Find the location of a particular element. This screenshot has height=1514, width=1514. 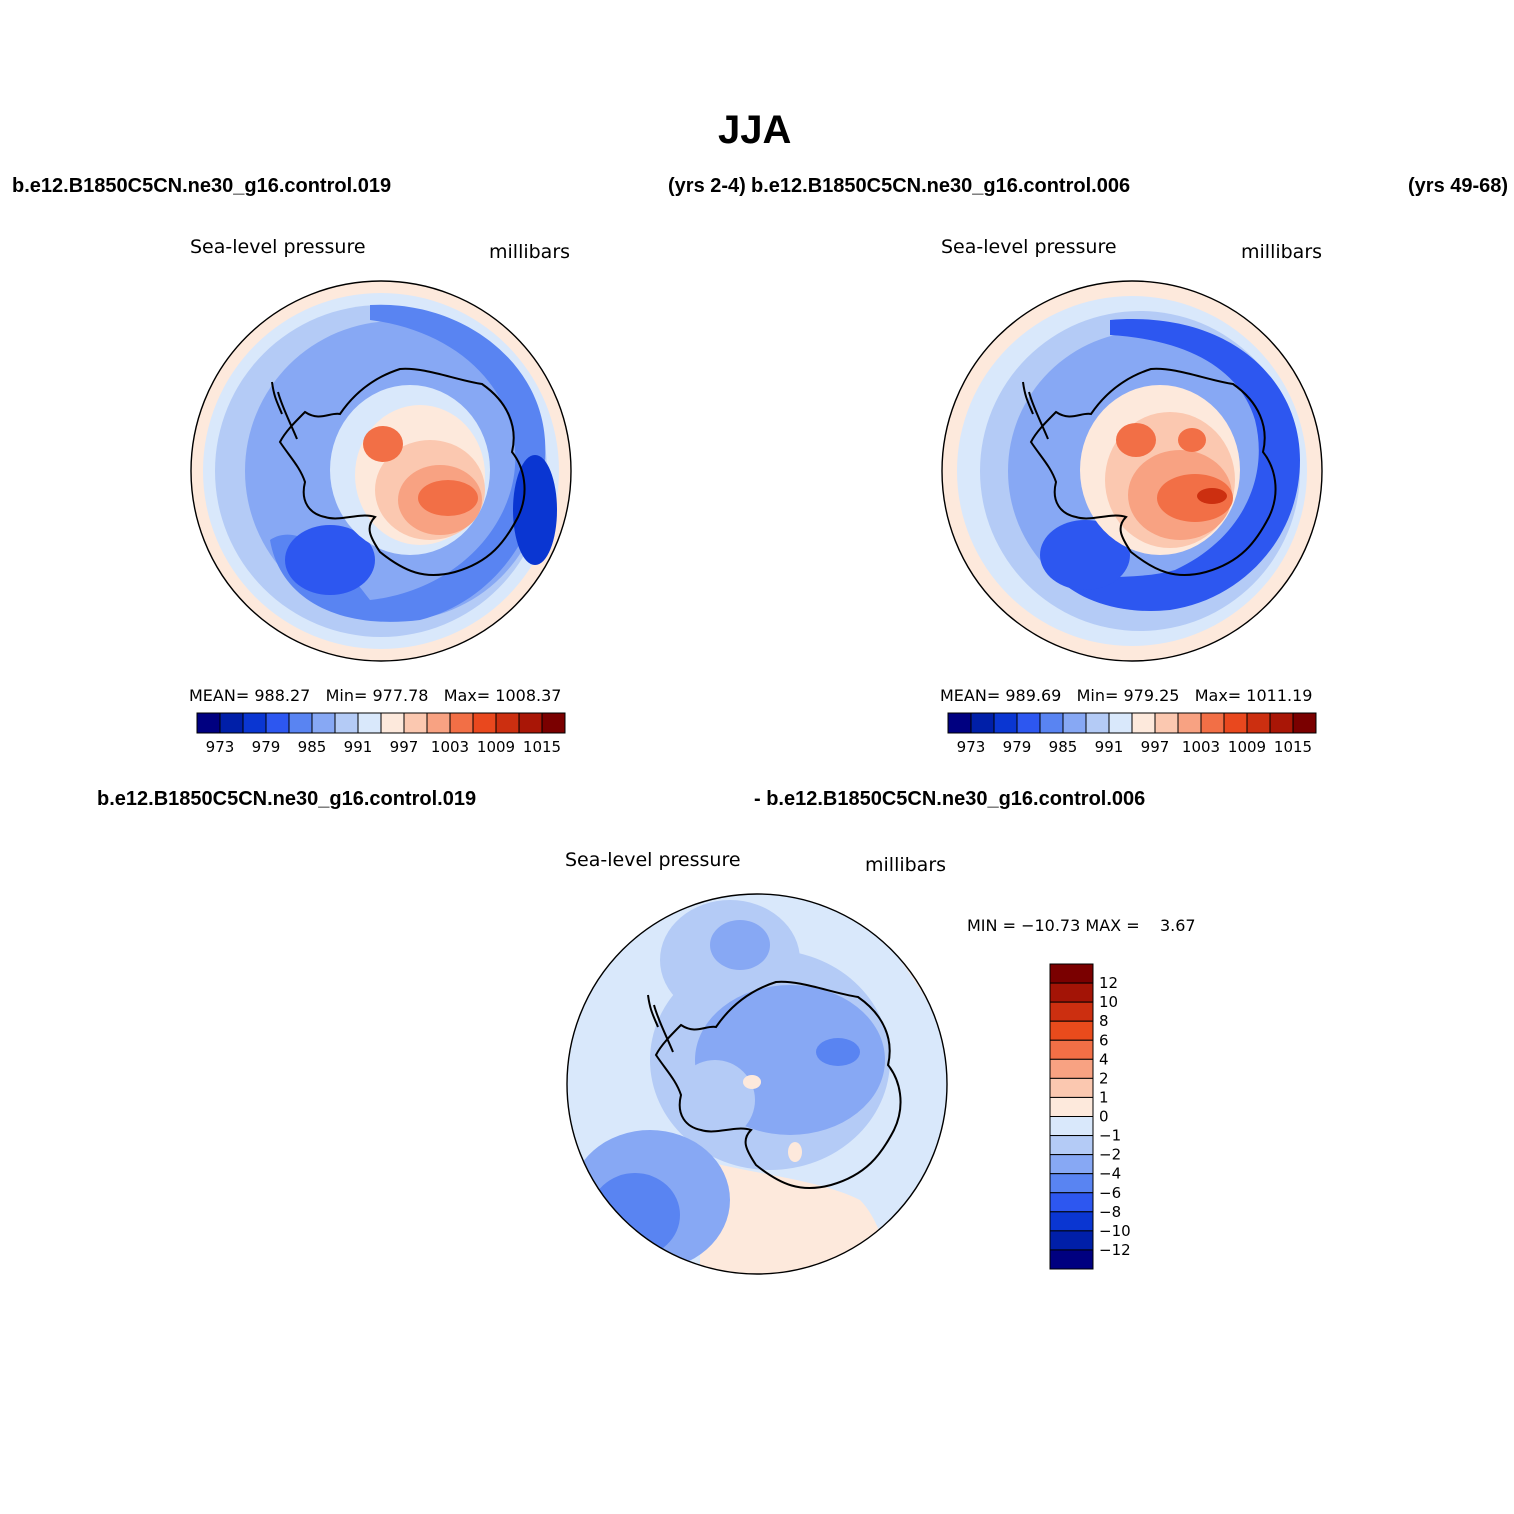

panel1-colorbar-tick-label: 1003 is located at coordinates (450, 747).